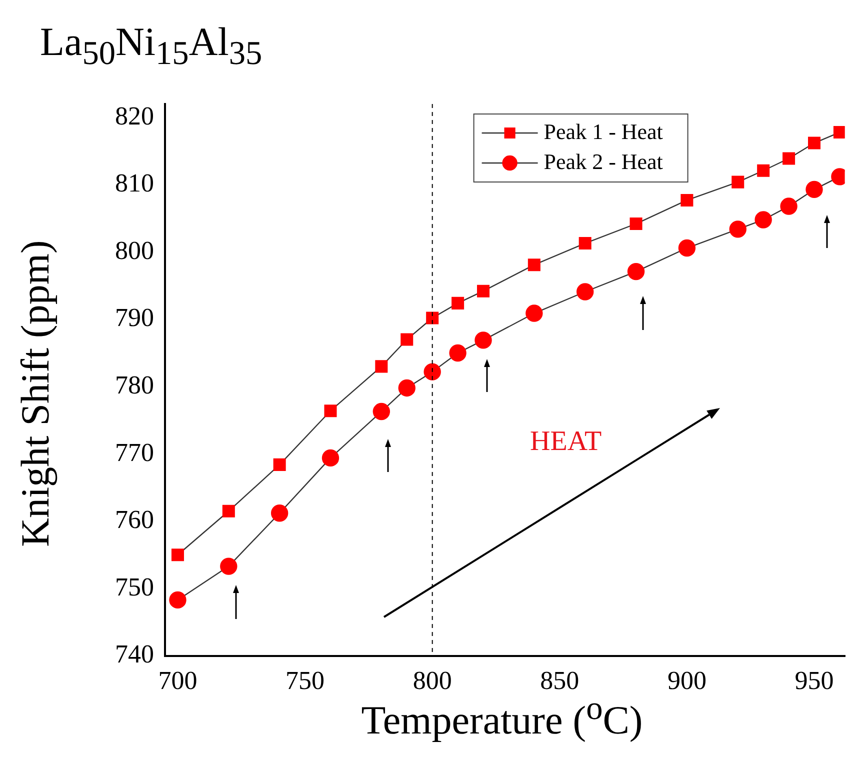 The height and width of the screenshot is (761, 854). What do you see at coordinates (686, 681) in the screenshot?
I see `x-tick-label: 900` at bounding box center [686, 681].